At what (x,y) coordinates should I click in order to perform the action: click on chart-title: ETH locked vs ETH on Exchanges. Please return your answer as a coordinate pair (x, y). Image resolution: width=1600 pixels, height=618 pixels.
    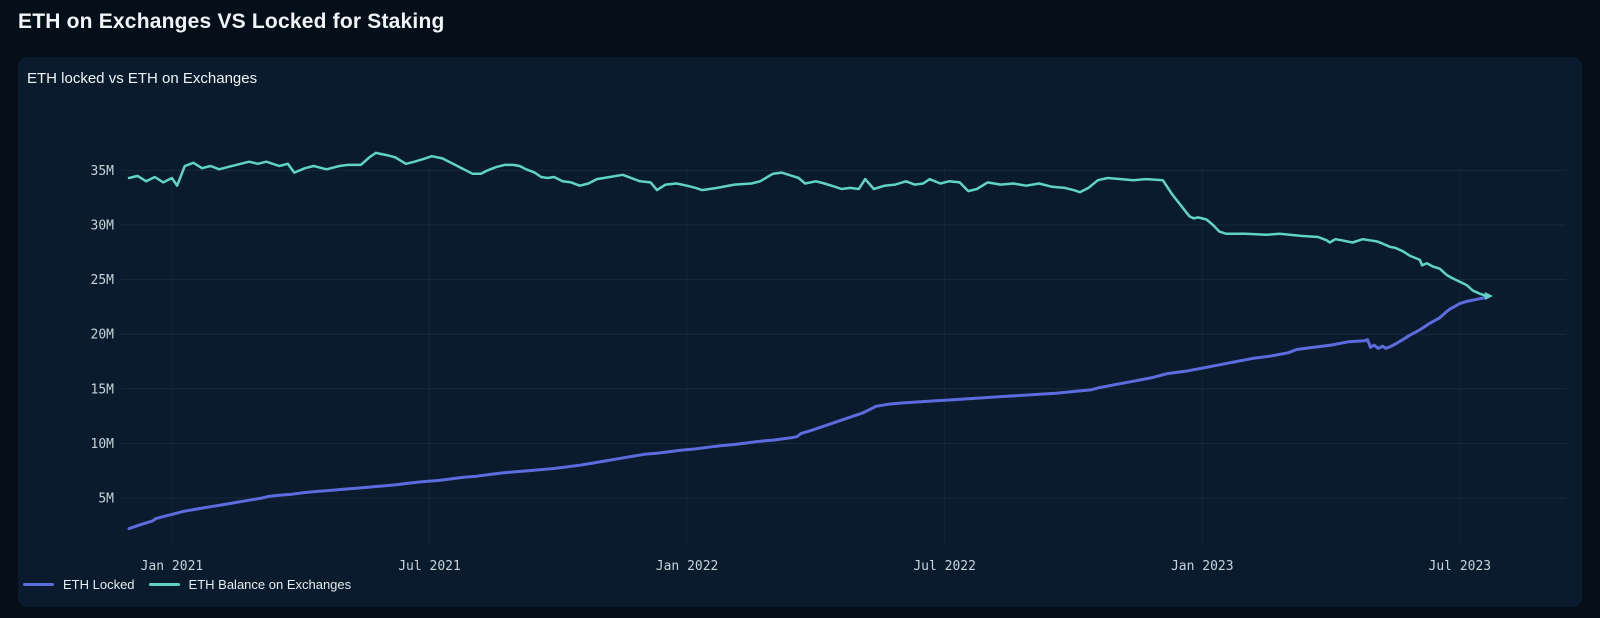
    Looking at the image, I should click on (142, 78).